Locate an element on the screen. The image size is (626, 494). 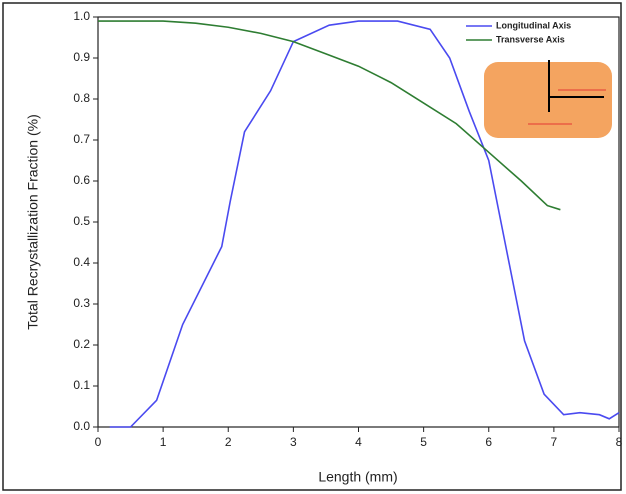
inset is located at coordinates (548, 99).